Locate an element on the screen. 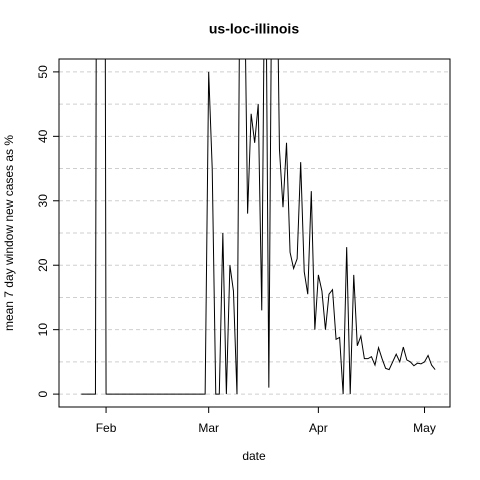 This screenshot has width=480, height=480. x-axis-label: date is located at coordinates (254, 456).